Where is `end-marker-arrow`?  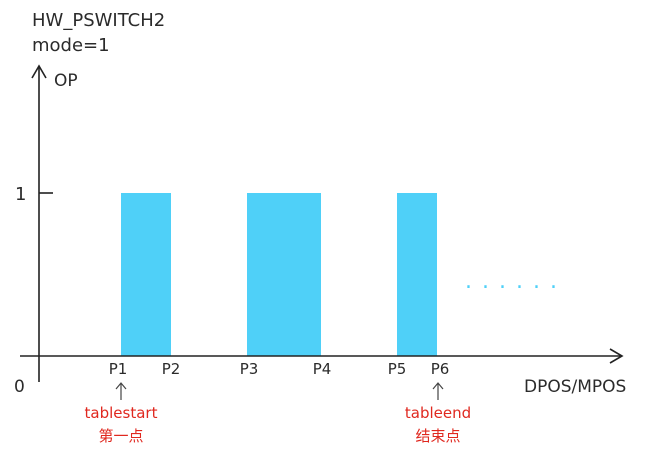 end-marker-arrow is located at coordinates (438, 391).